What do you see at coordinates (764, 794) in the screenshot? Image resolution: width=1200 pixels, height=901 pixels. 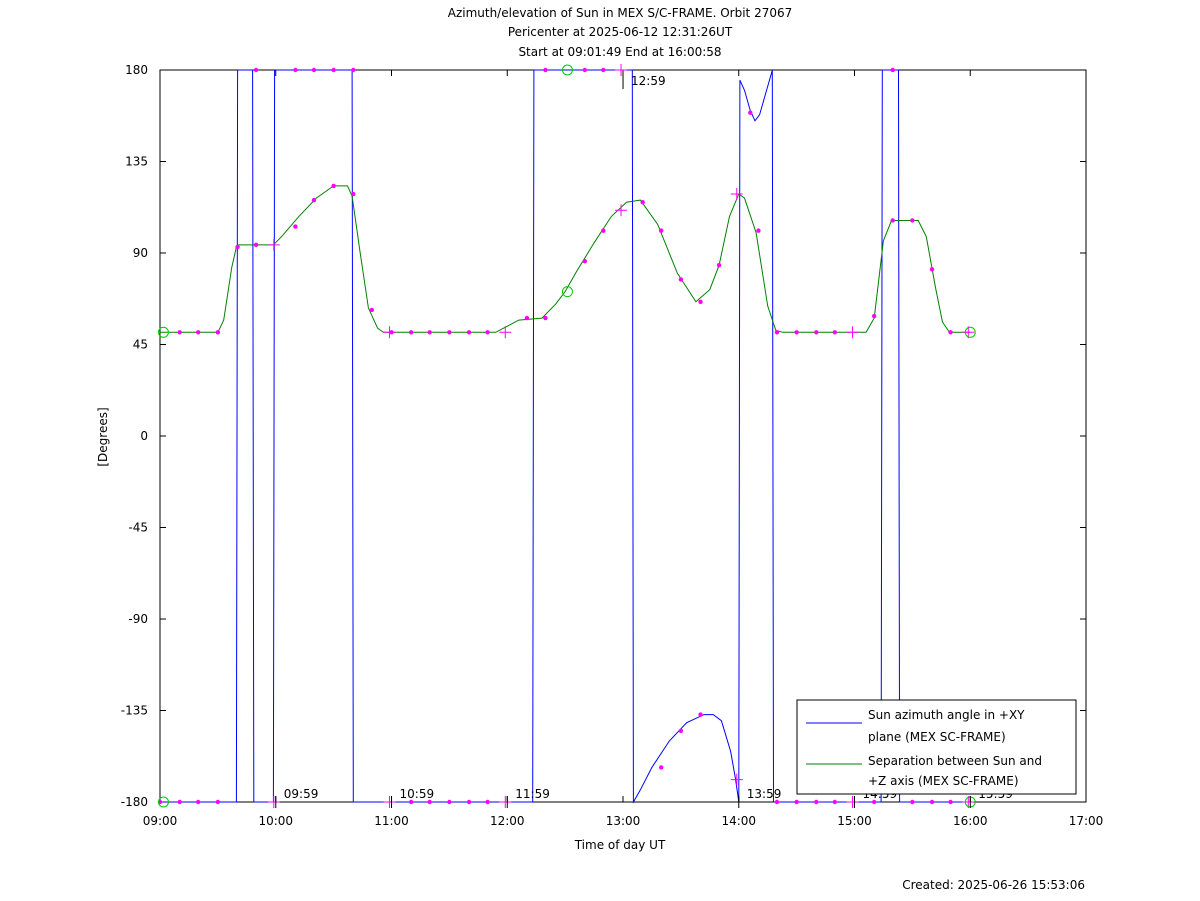 I see `hour-mark-label: 13:59` at bounding box center [764, 794].